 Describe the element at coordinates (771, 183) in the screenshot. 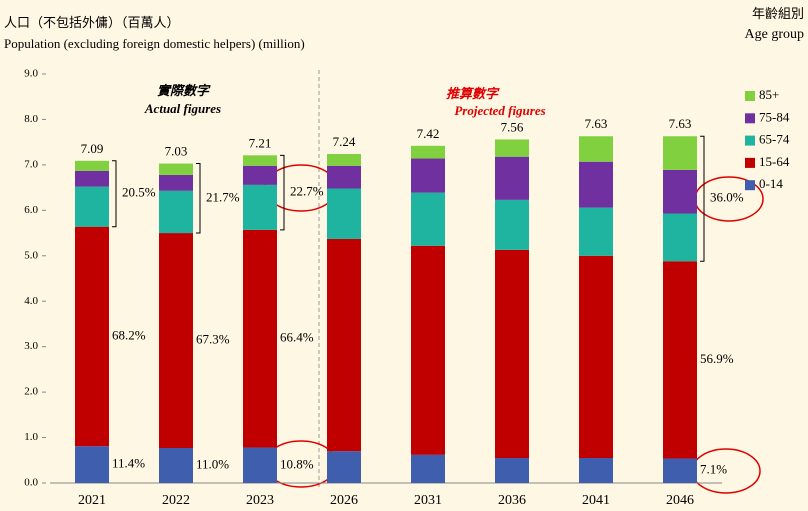

I see `legend-label: 0-14` at that location.